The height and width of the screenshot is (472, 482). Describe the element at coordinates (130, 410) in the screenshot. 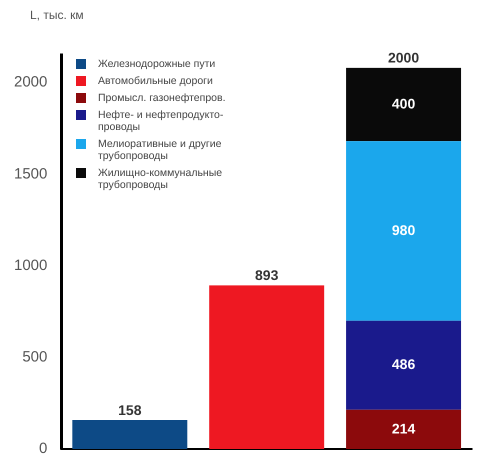

I see `data-label: 158` at that location.